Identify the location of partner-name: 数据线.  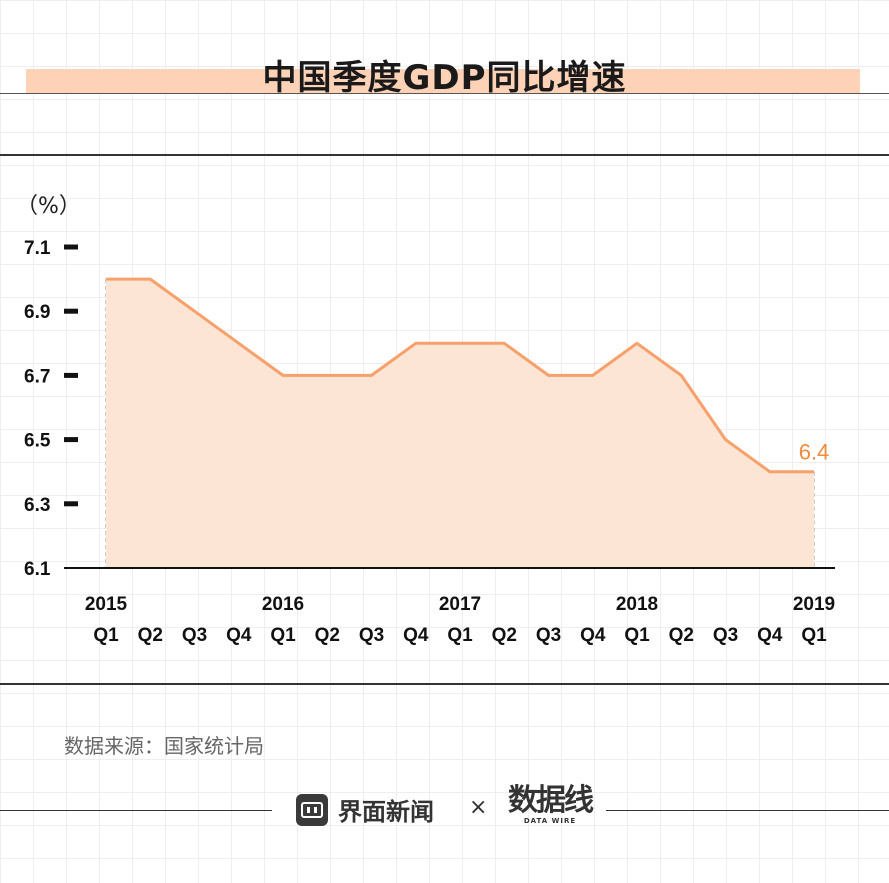
(551, 800).